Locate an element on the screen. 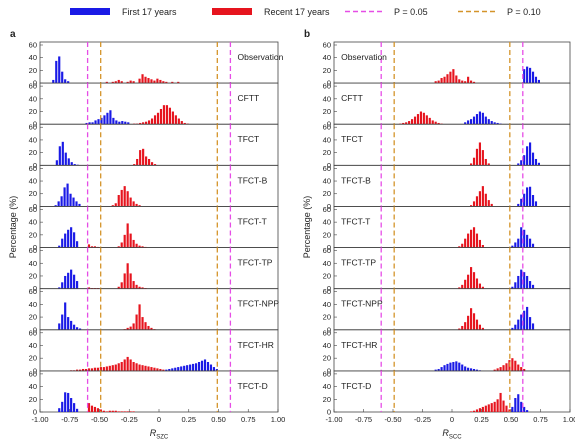 The image size is (575, 444). panel-label: TFCT is located at coordinates (352, 139).